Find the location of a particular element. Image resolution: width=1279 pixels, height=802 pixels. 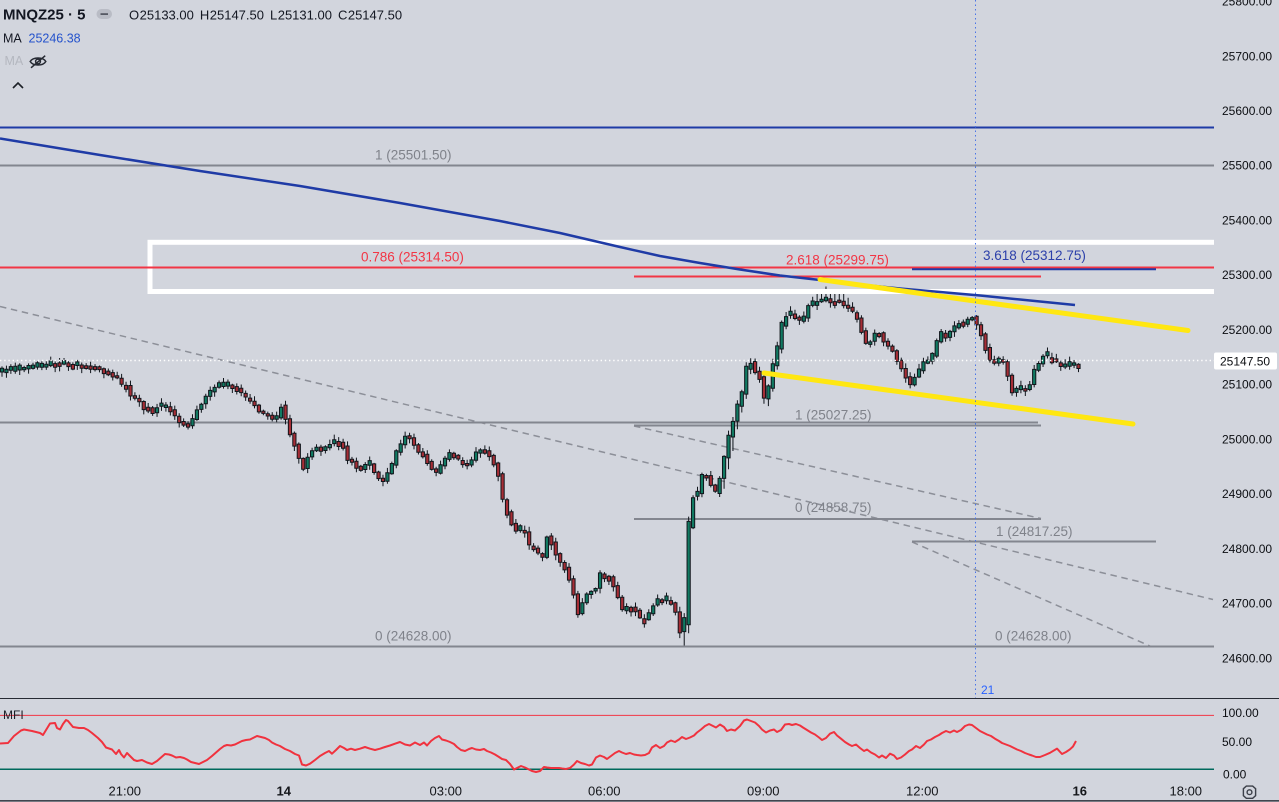

svg-text: 1 (24817.25) is located at coordinates (1034, 531).